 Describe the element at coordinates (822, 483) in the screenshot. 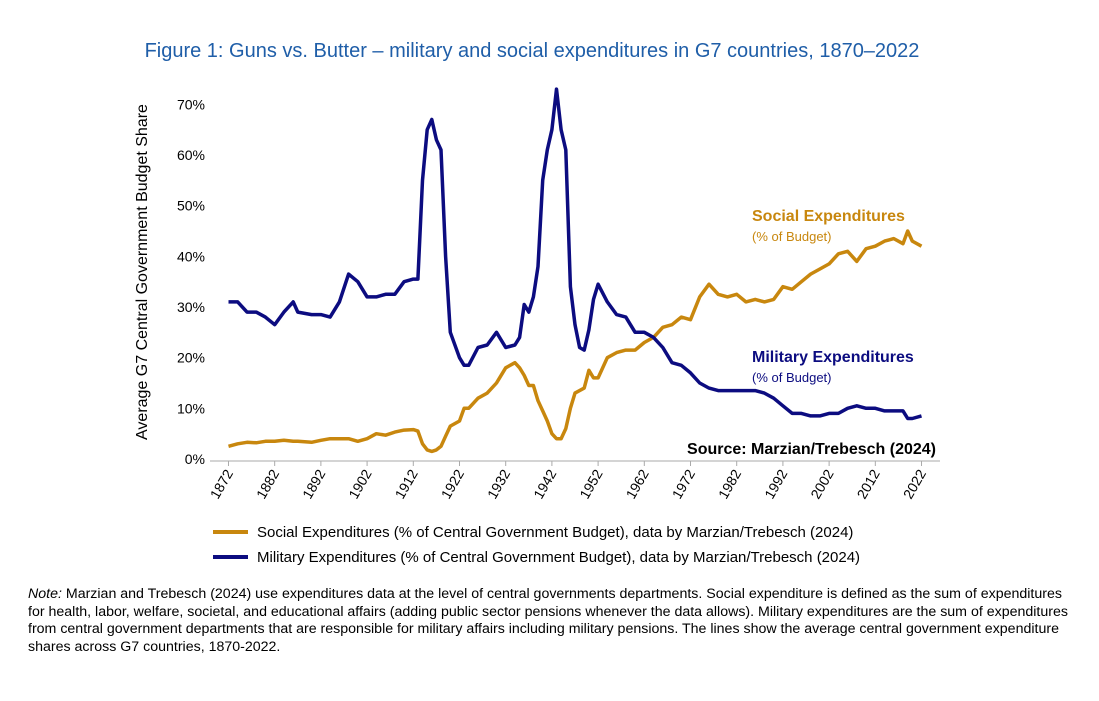

I see `x-tick-label: 2002` at that location.